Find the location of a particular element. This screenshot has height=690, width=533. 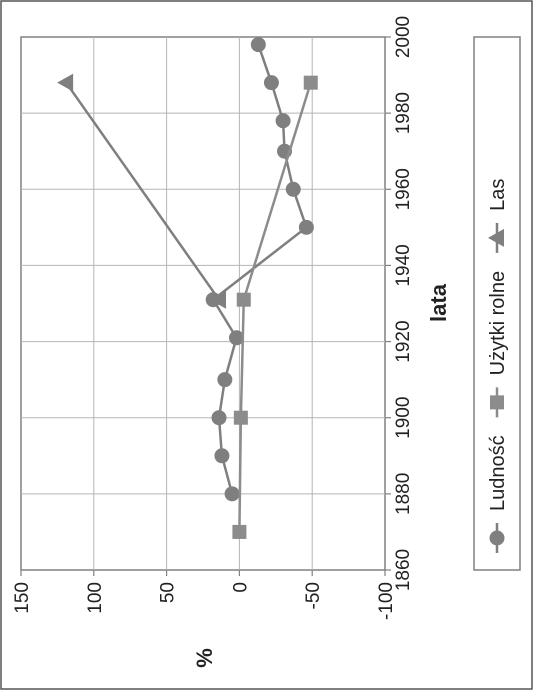

x-axis-title: lata is located at coordinates (438, 302).